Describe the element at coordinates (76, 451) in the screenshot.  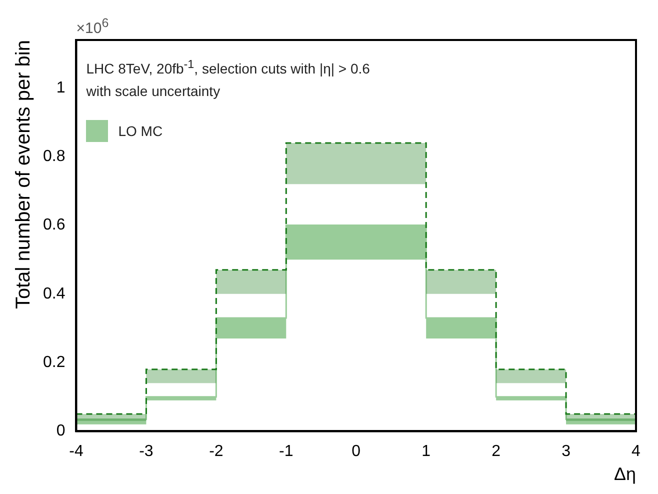
I see `x-tick-label: -4` at that location.